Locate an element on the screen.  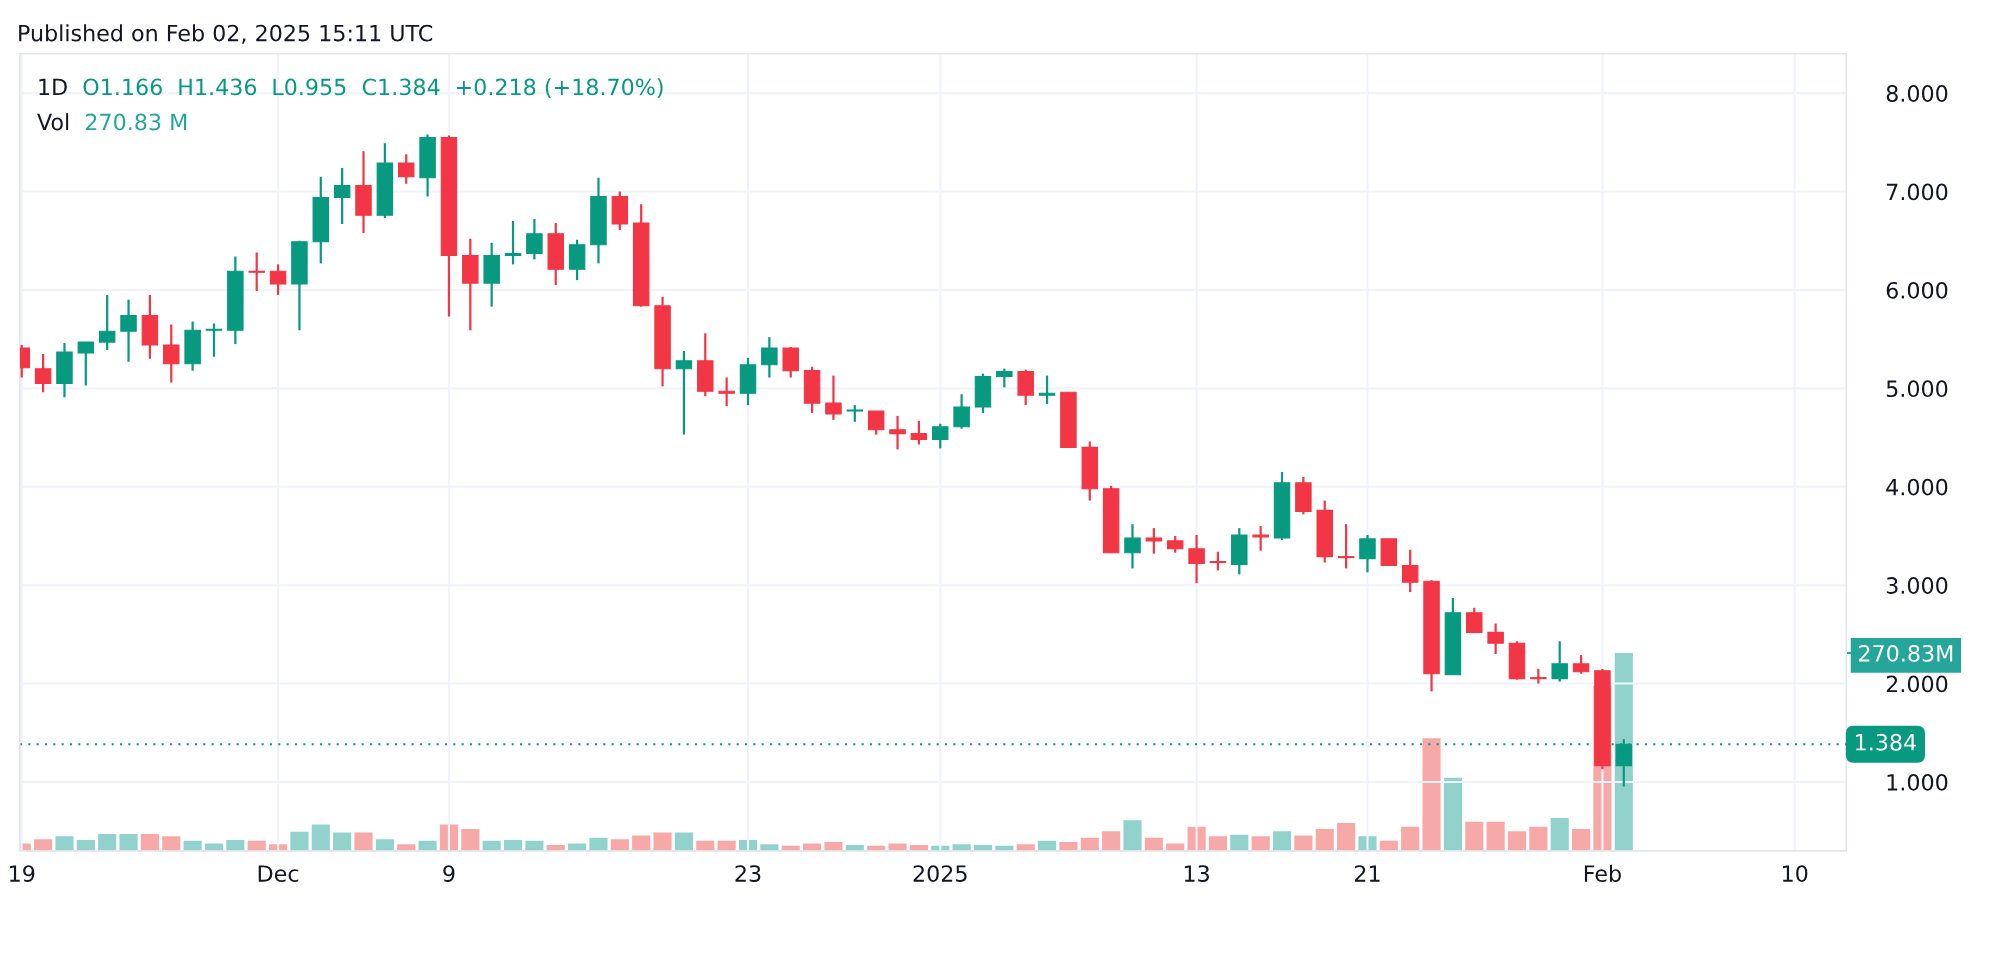
y-tick-label: 7.000 is located at coordinates (1917, 192).